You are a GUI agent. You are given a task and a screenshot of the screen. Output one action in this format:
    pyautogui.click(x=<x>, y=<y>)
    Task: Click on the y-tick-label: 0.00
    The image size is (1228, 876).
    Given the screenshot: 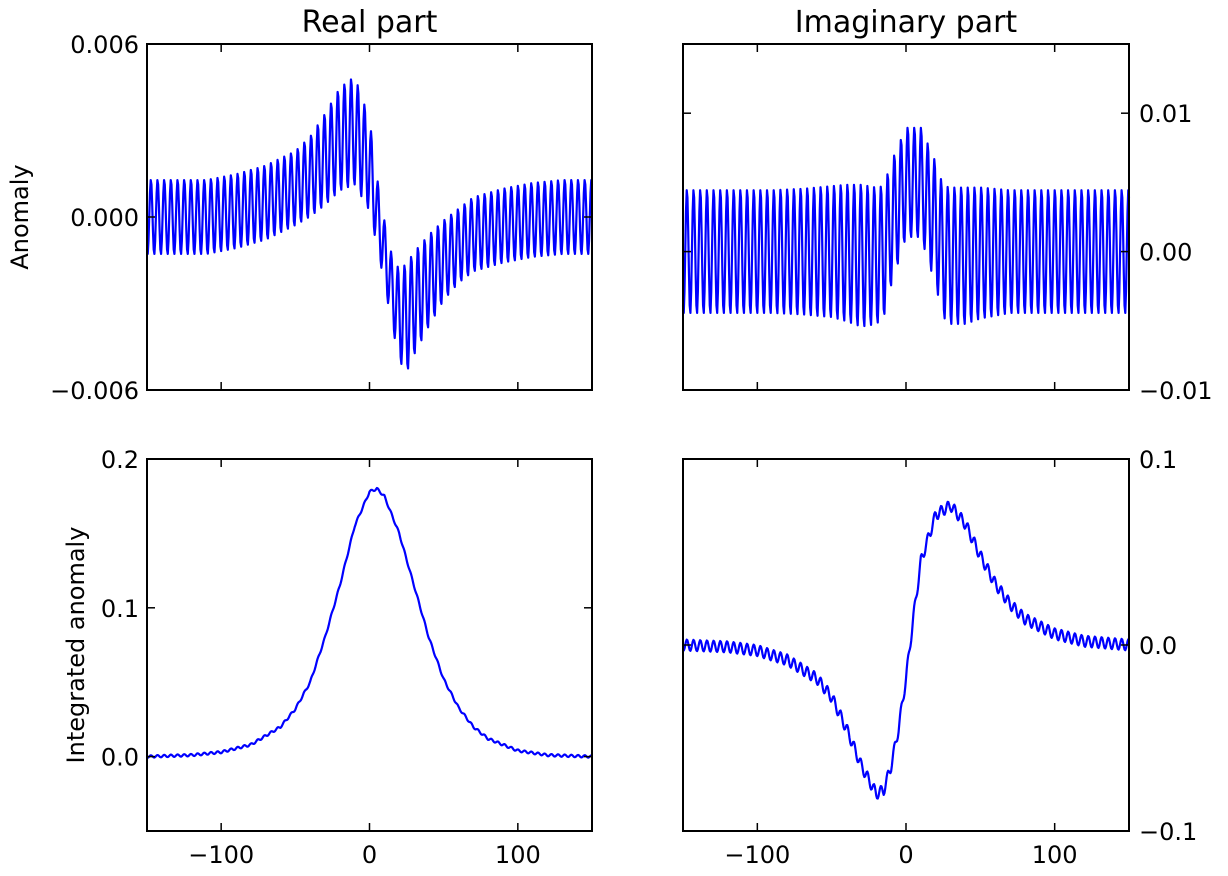 What is the action you would take?
    pyautogui.click(x=1165, y=253)
    